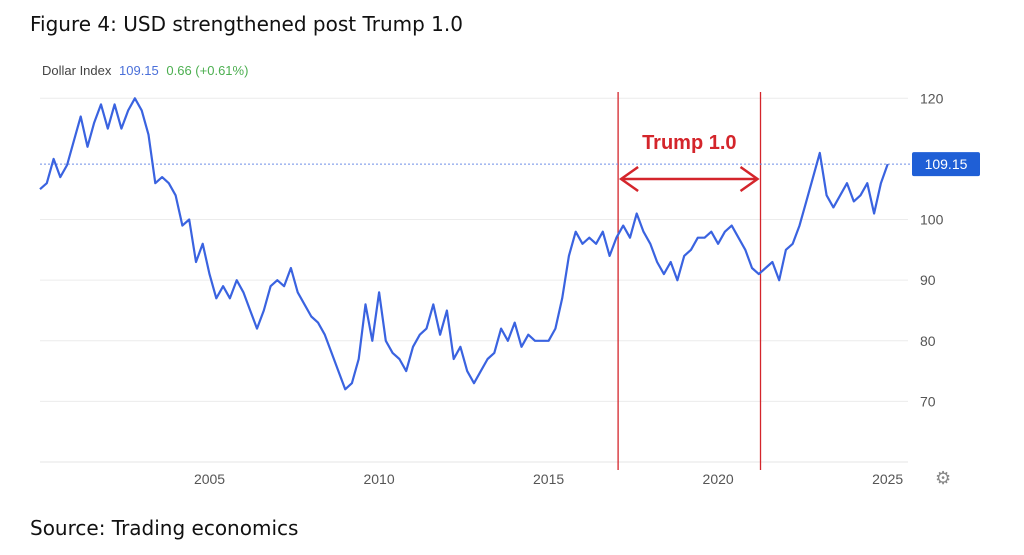  I want to click on arrow-head-right, so click(749, 179).